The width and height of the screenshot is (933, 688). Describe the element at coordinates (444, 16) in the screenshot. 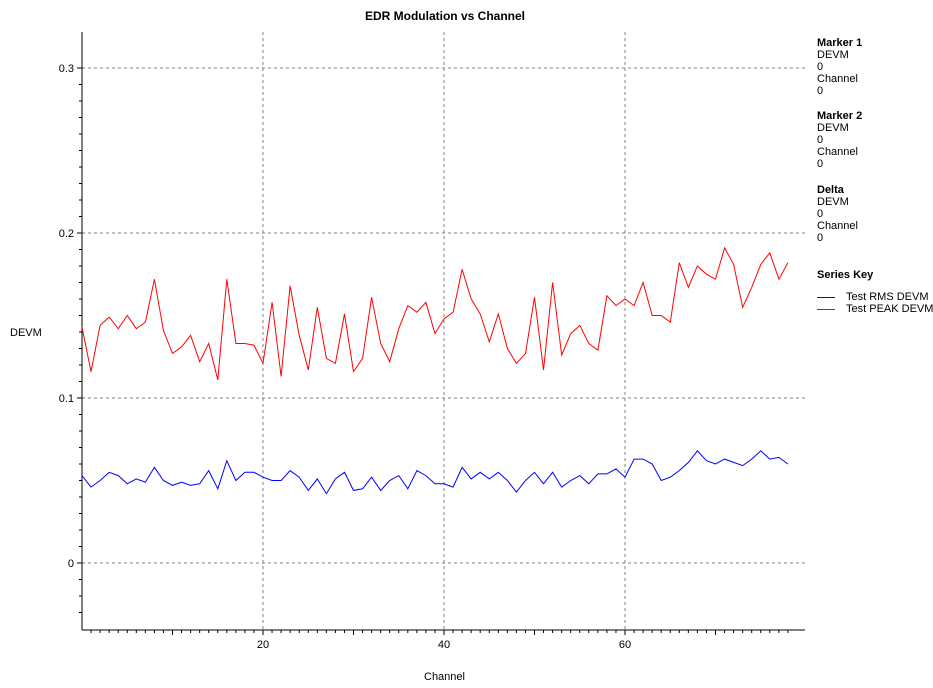

I see `chart-title: EDR Modulation vs Channel` at that location.